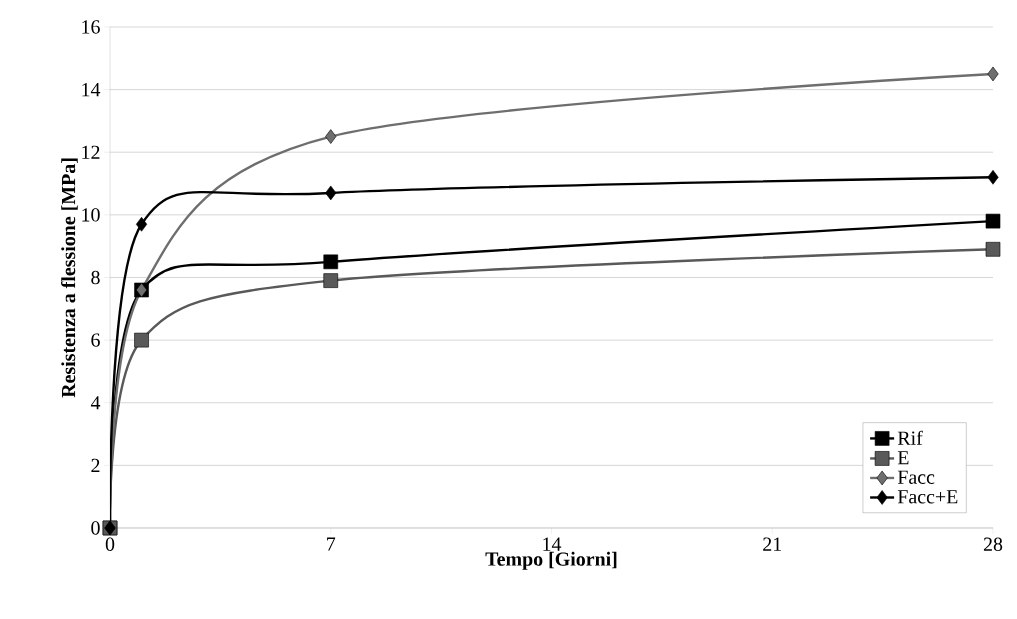 Image resolution: width=1017 pixels, height=619 pixels. What do you see at coordinates (927, 497) in the screenshot?
I see `legend-label: Facc+E` at bounding box center [927, 497].